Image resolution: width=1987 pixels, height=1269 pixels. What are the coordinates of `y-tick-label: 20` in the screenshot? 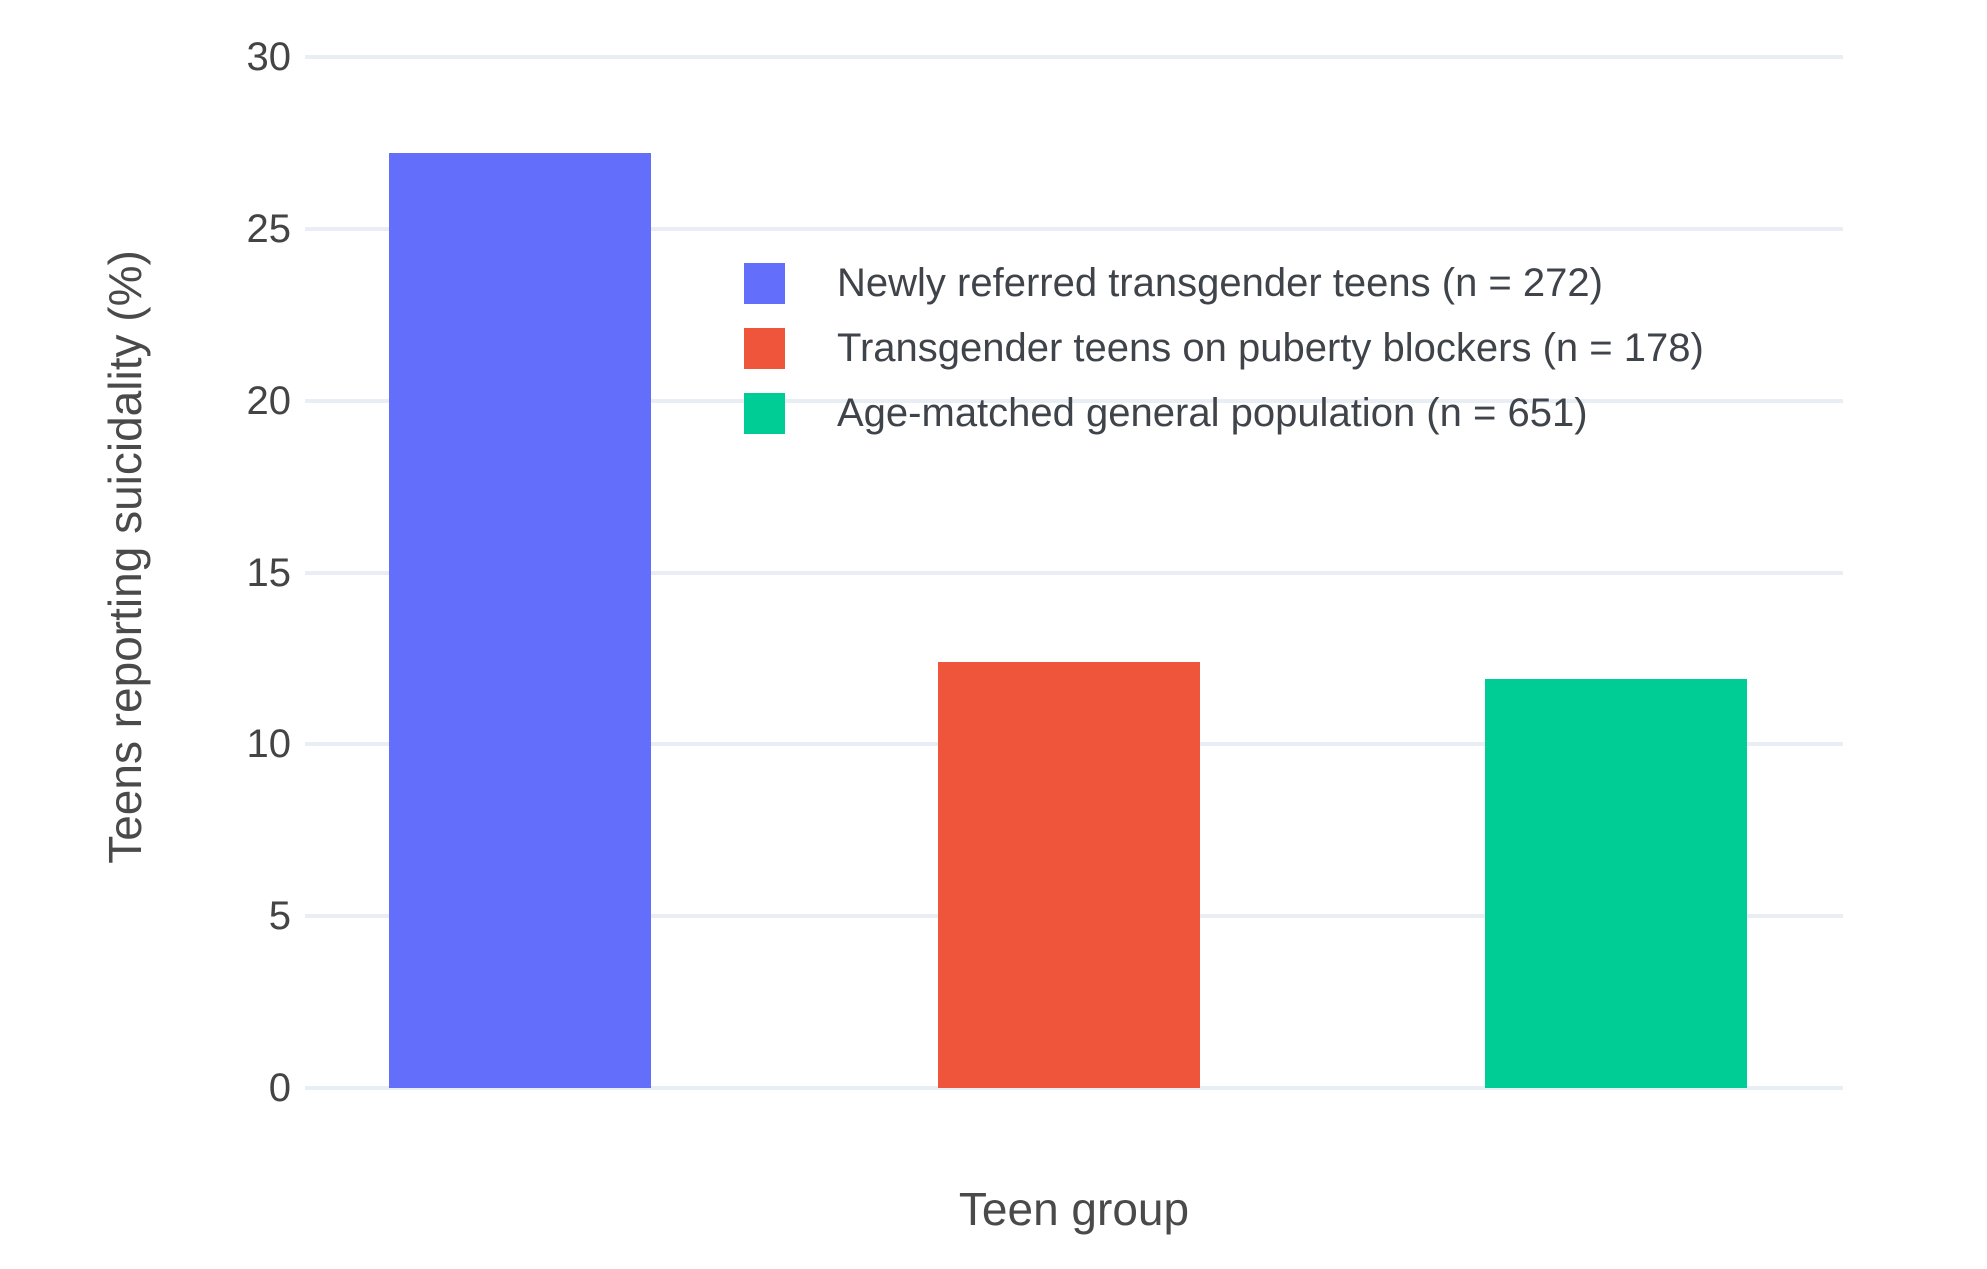 It's located at (269, 400).